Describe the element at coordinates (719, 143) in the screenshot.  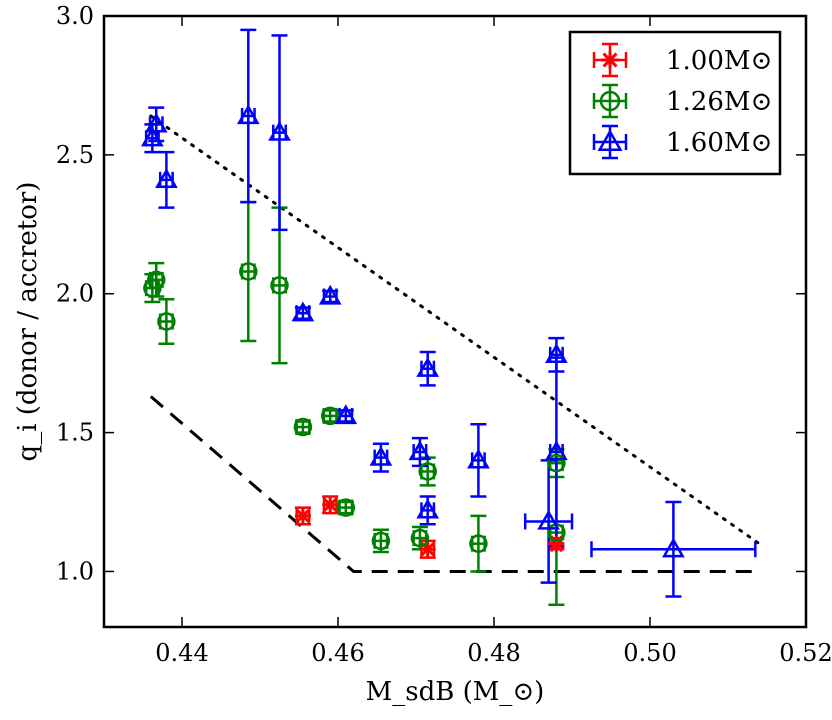
I see `legend-label: 1.60M⊙` at that location.